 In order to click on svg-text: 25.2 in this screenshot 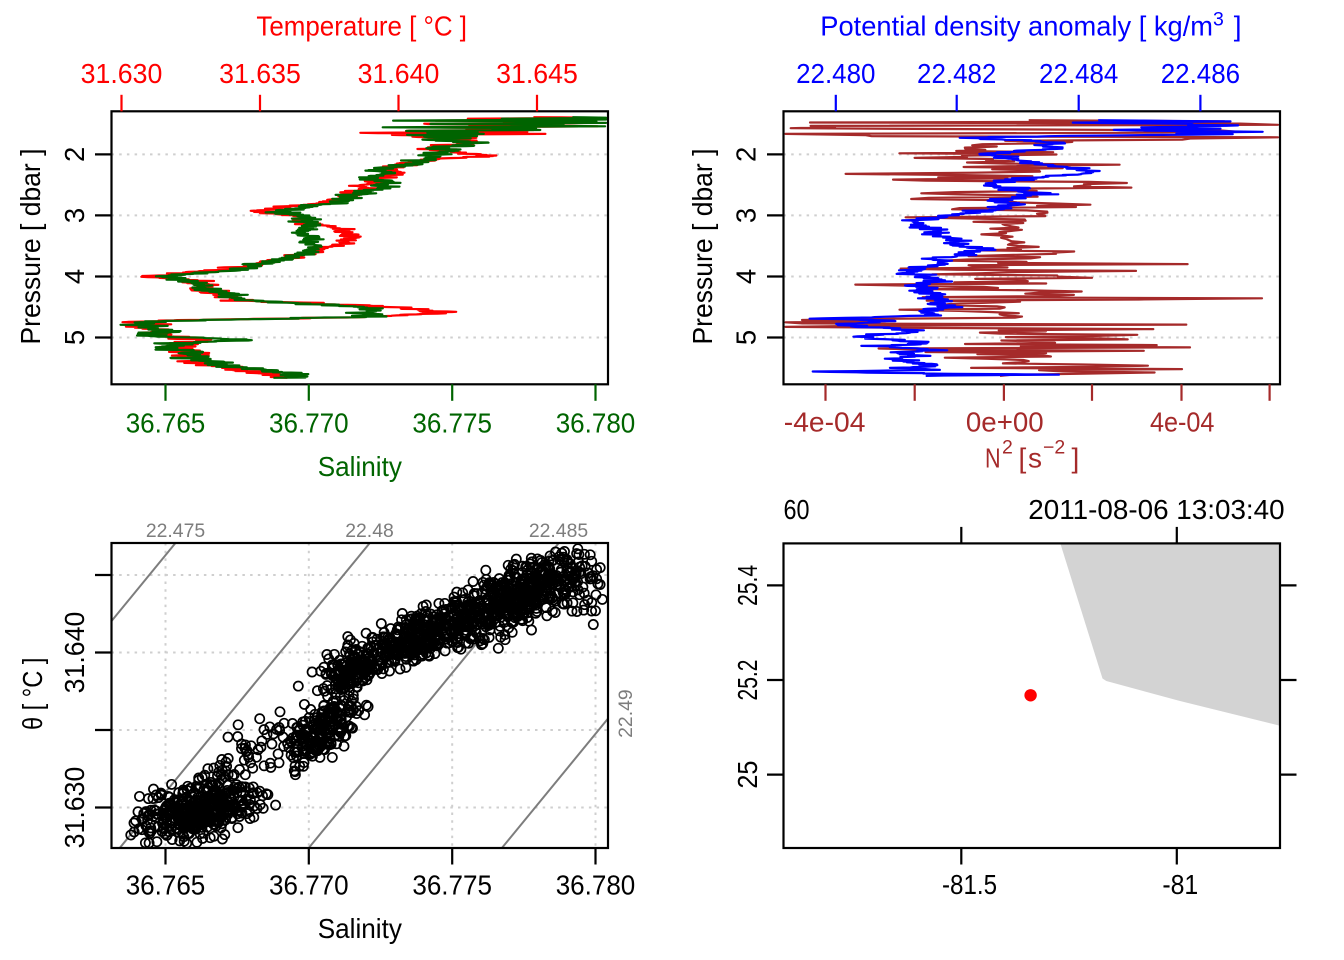, I will do `click(747, 680)`.